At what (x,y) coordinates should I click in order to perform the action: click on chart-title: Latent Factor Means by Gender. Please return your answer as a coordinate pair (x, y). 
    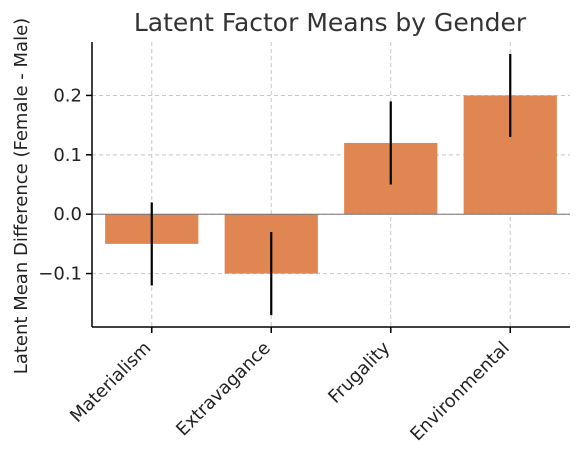
    Looking at the image, I should click on (330, 22).